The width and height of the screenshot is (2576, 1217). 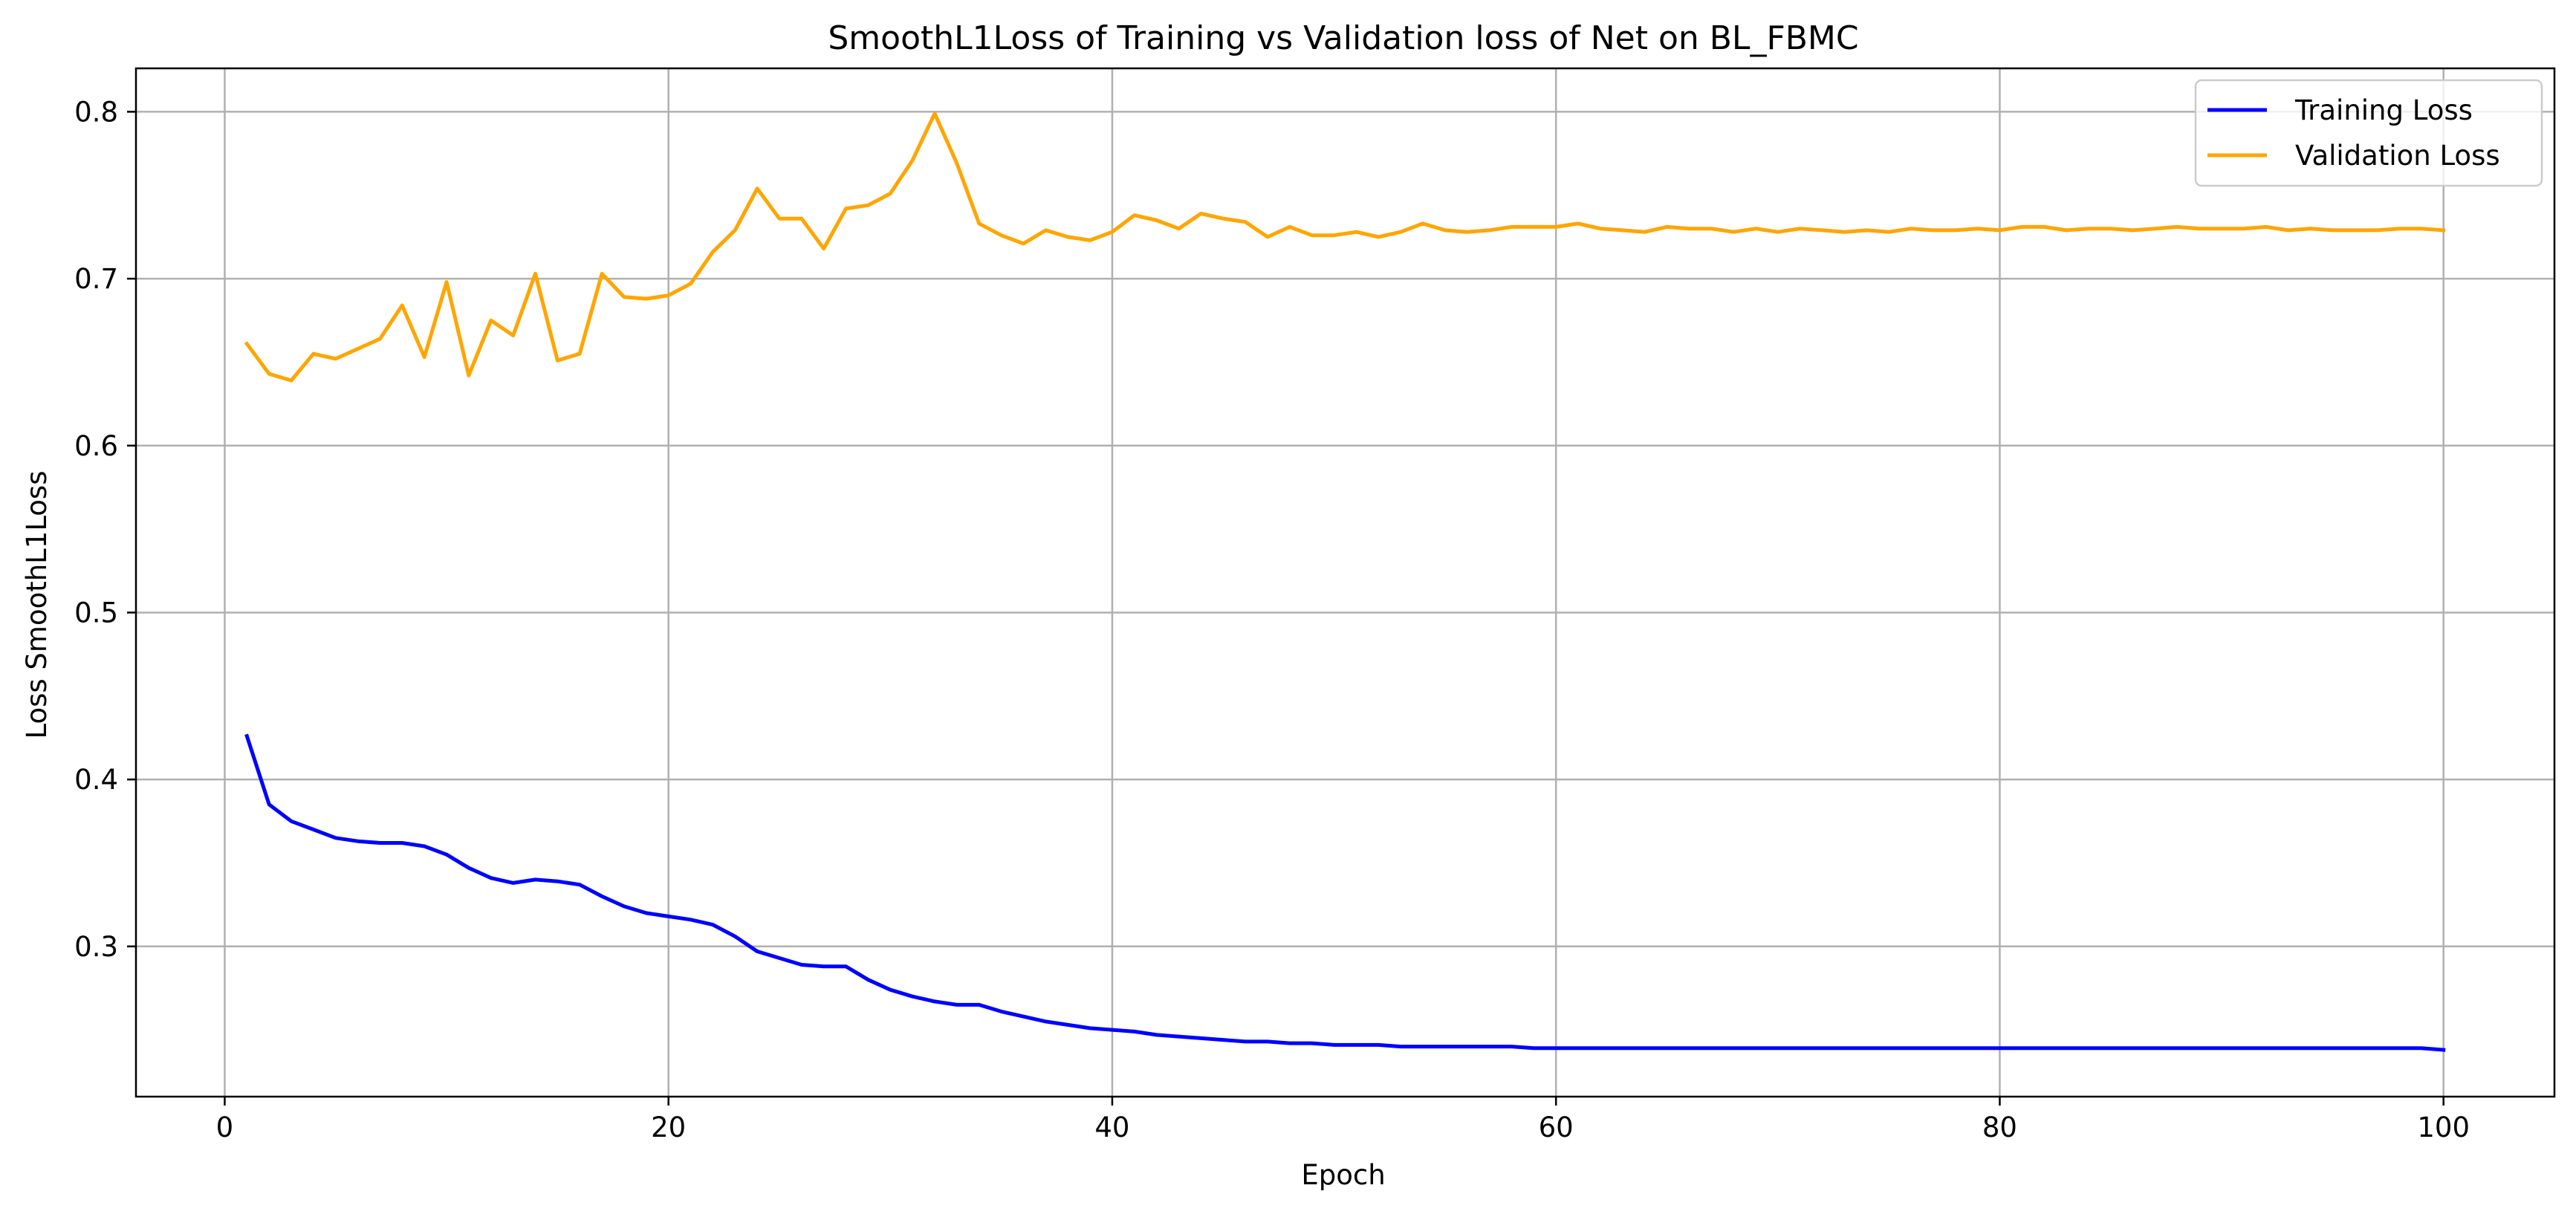 I want to click on x-tick-label: 20, so click(x=668, y=1127).